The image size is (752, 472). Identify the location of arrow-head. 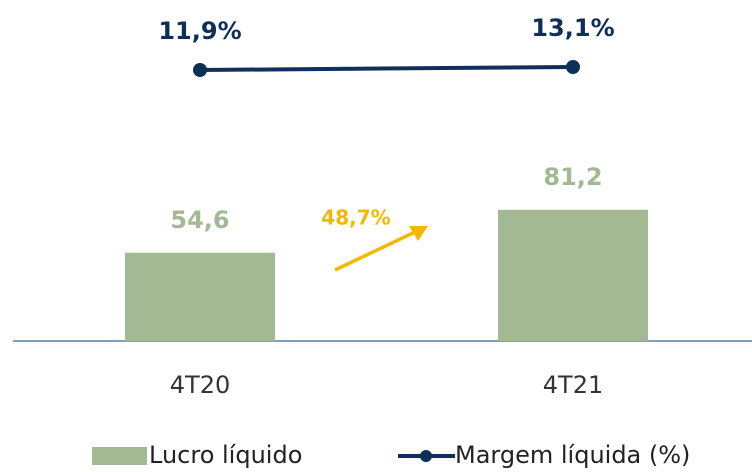
(418, 233).